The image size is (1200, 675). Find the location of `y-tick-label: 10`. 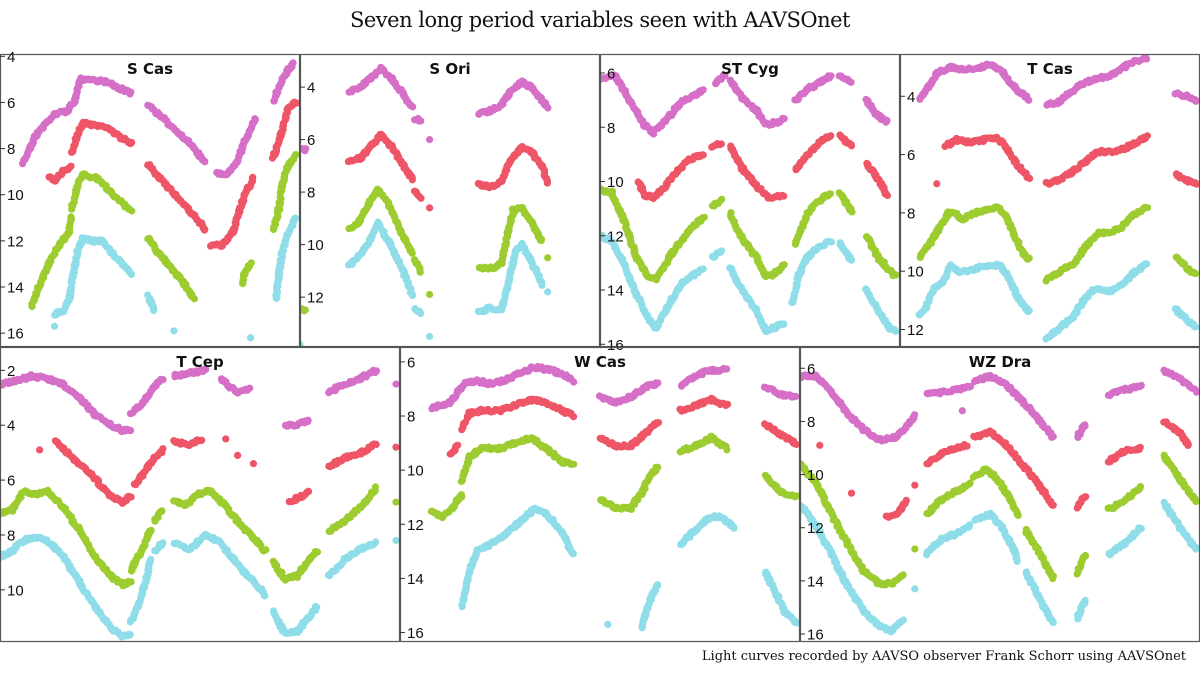

y-tick-label: 10 is located at coordinates (615, 182).